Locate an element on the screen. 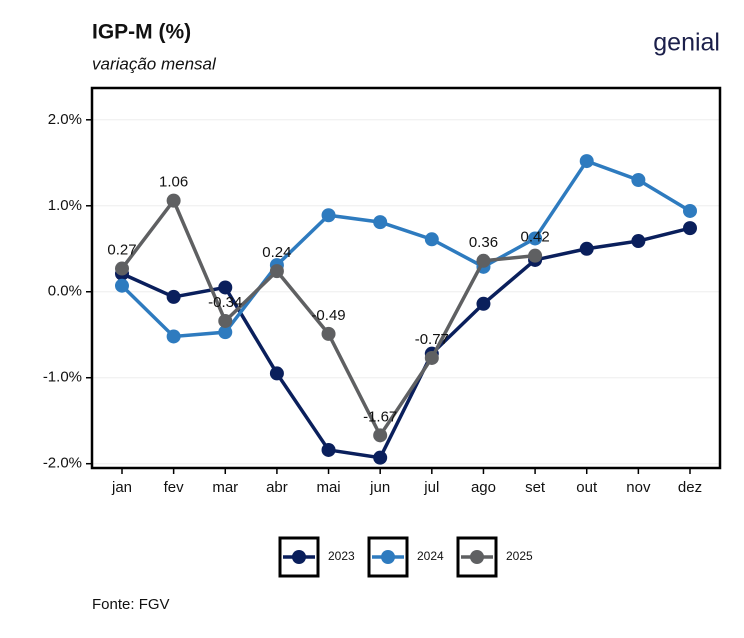  x-tick-label: mai is located at coordinates (328, 487).